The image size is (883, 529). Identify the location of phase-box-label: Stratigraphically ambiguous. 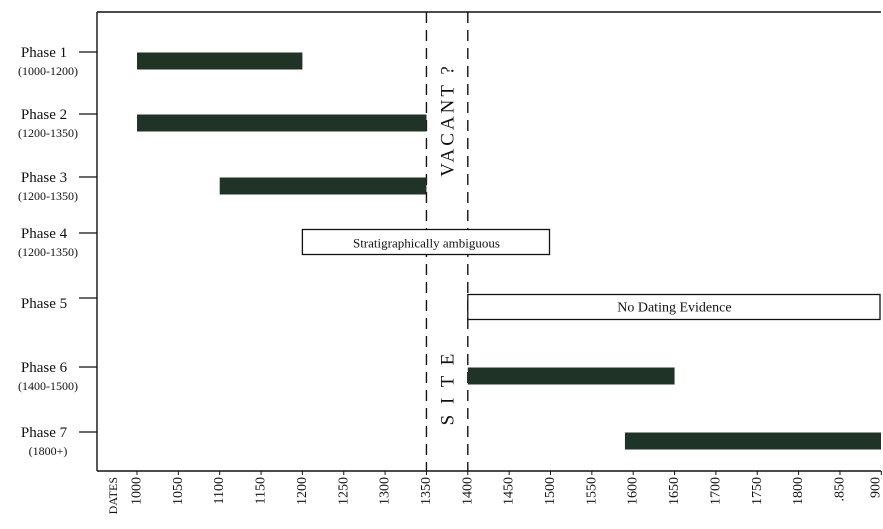
(426, 243).